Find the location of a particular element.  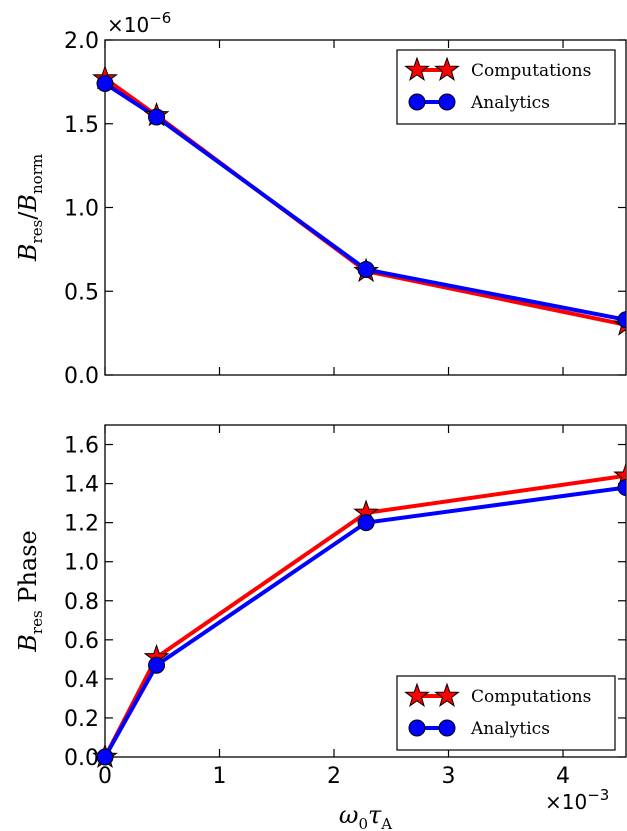

x-tick-label: 1 is located at coordinates (220, 776).